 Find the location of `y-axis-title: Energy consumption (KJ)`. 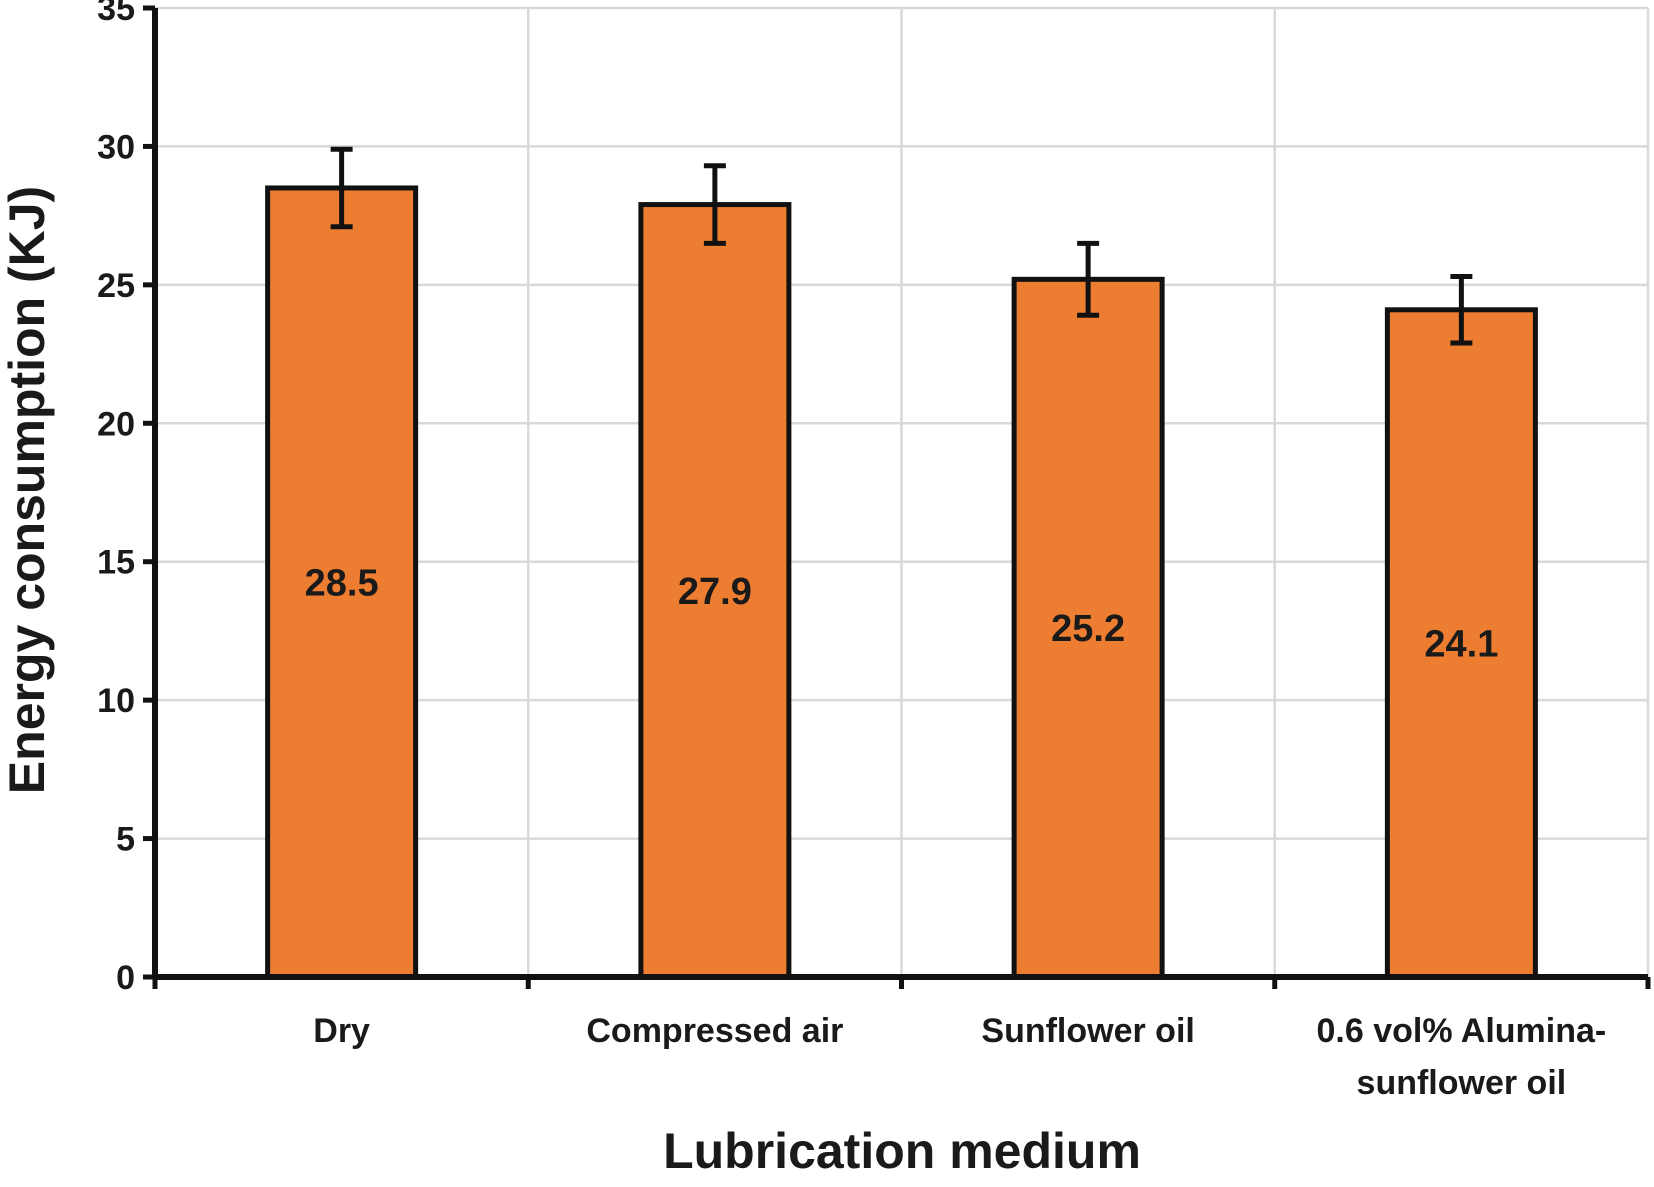

y-axis-title: Energy consumption (KJ) is located at coordinates (27, 490).